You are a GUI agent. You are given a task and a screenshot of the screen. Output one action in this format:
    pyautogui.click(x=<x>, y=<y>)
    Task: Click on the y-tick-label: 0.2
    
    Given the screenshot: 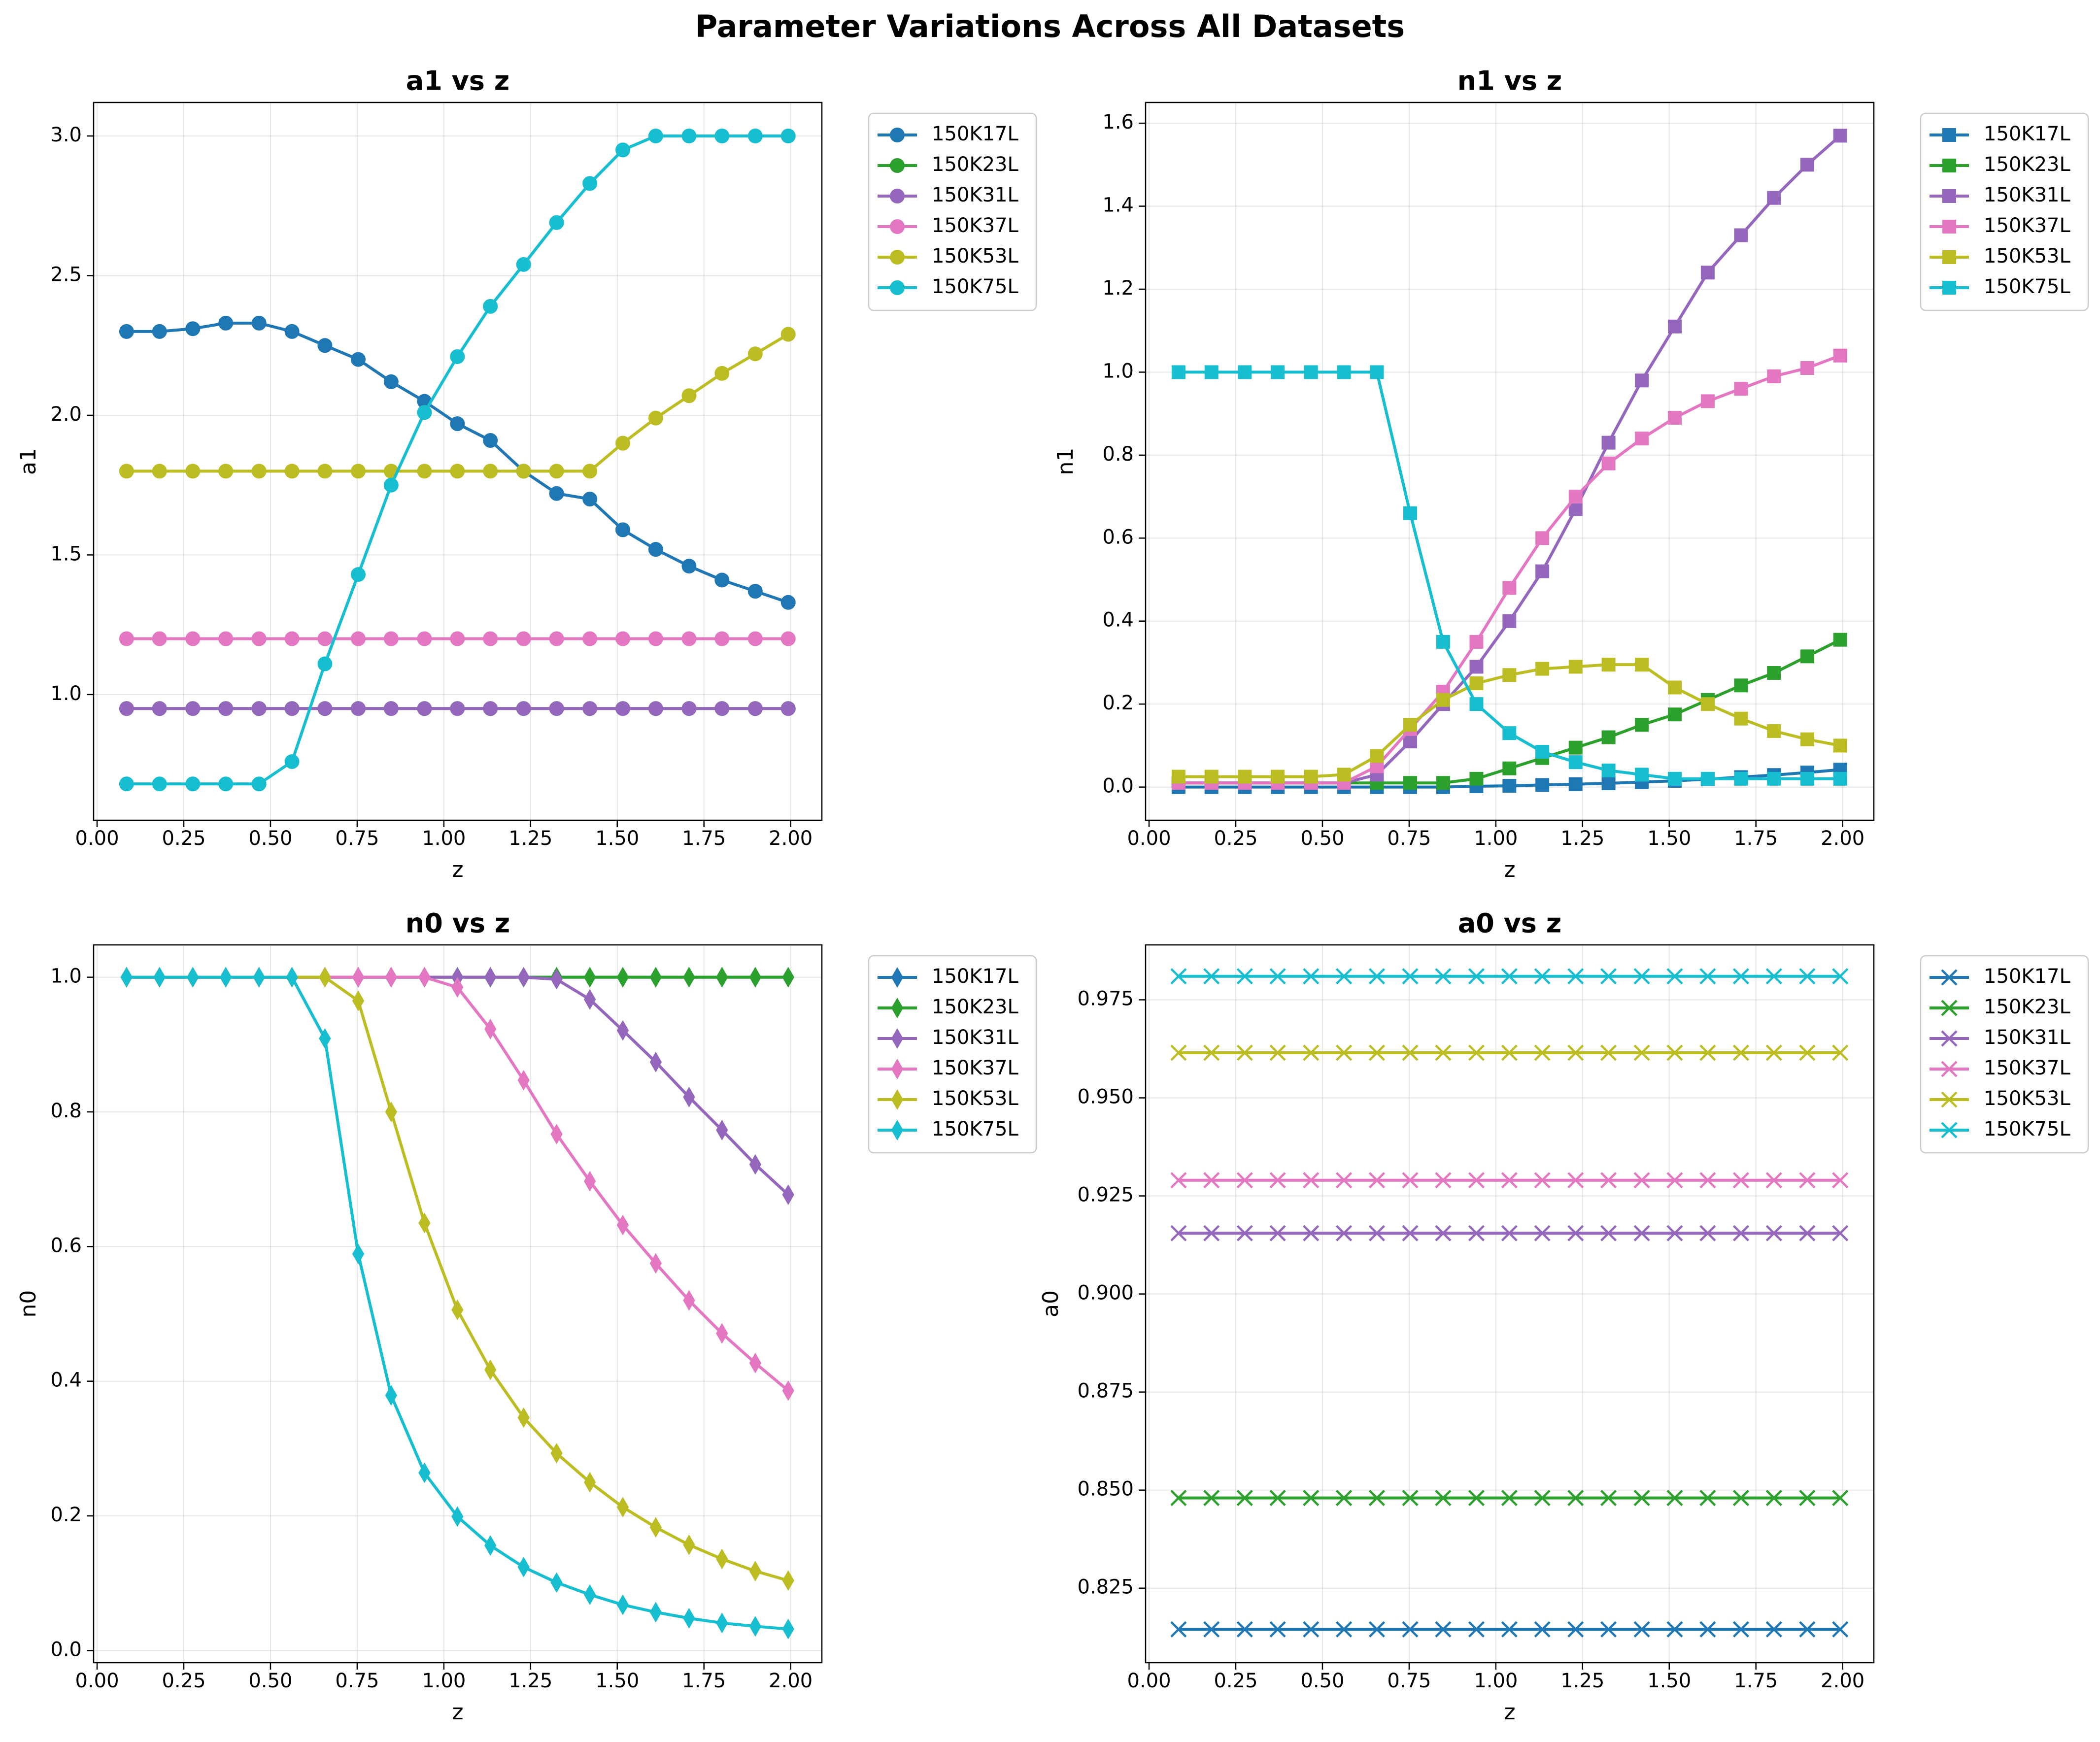 What is the action you would take?
    pyautogui.click(x=1118, y=703)
    